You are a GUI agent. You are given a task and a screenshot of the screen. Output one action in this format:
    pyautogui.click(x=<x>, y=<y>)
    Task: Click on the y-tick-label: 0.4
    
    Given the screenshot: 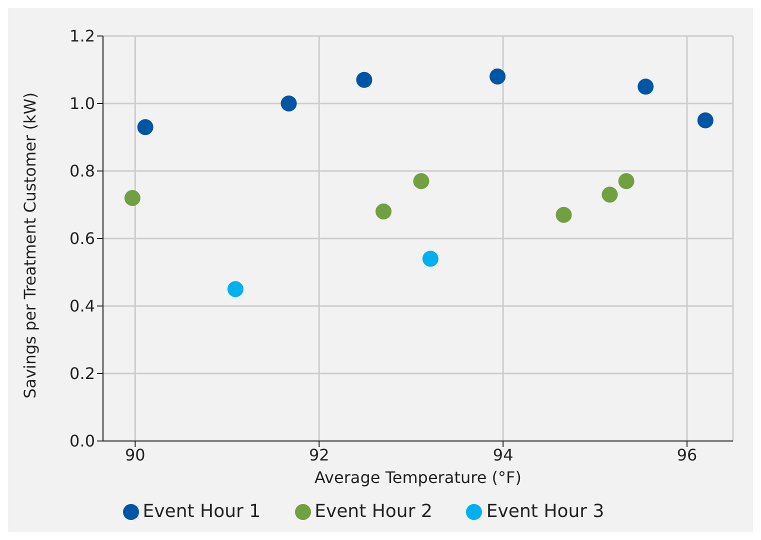 What is the action you would take?
    pyautogui.click(x=82, y=306)
    